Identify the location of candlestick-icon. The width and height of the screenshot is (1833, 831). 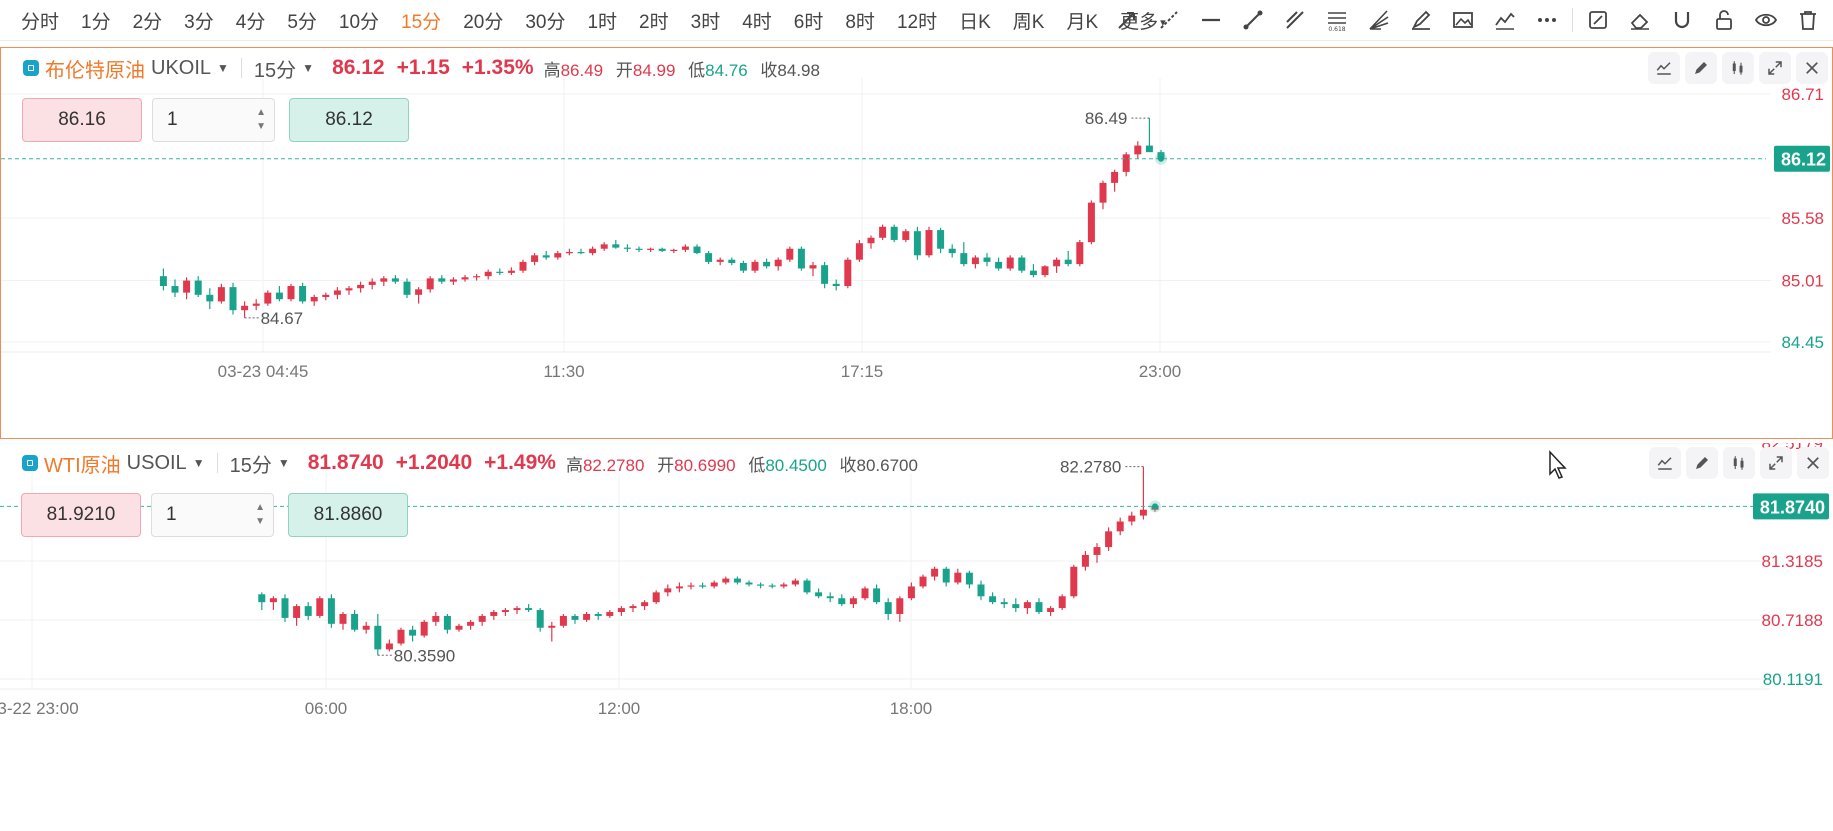
(1738, 463).